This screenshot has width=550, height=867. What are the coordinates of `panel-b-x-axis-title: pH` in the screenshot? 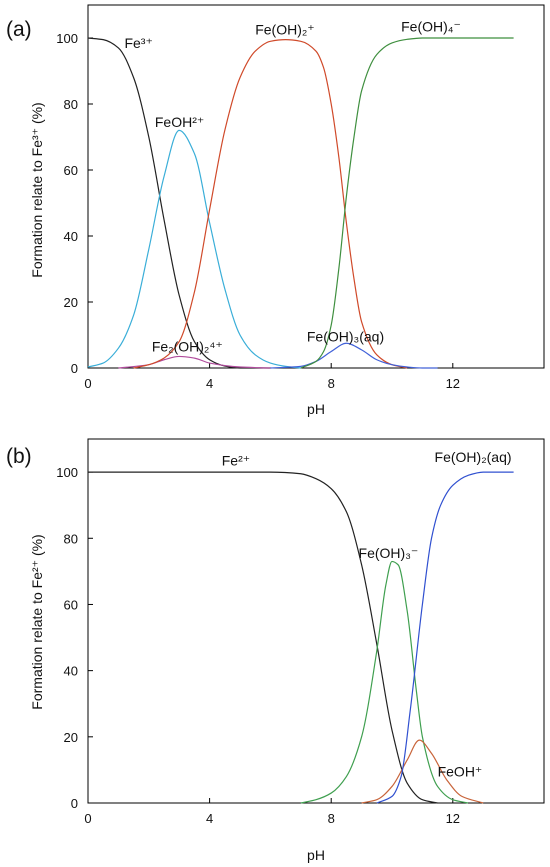 It's located at (316, 855).